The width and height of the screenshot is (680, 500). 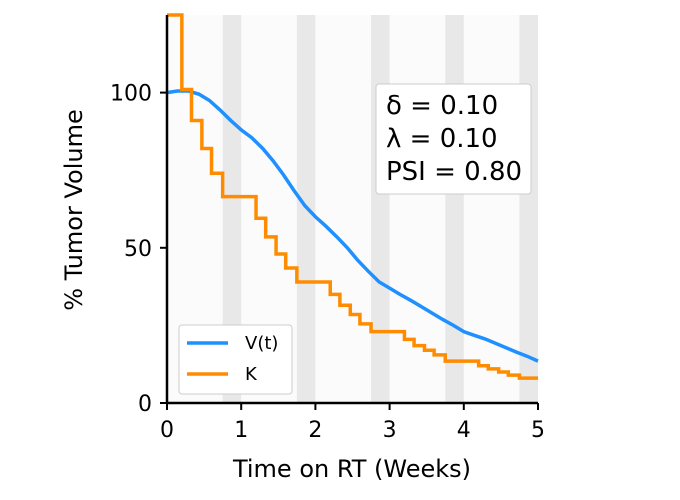 I want to click on x-tick-label: 3, so click(x=390, y=430).